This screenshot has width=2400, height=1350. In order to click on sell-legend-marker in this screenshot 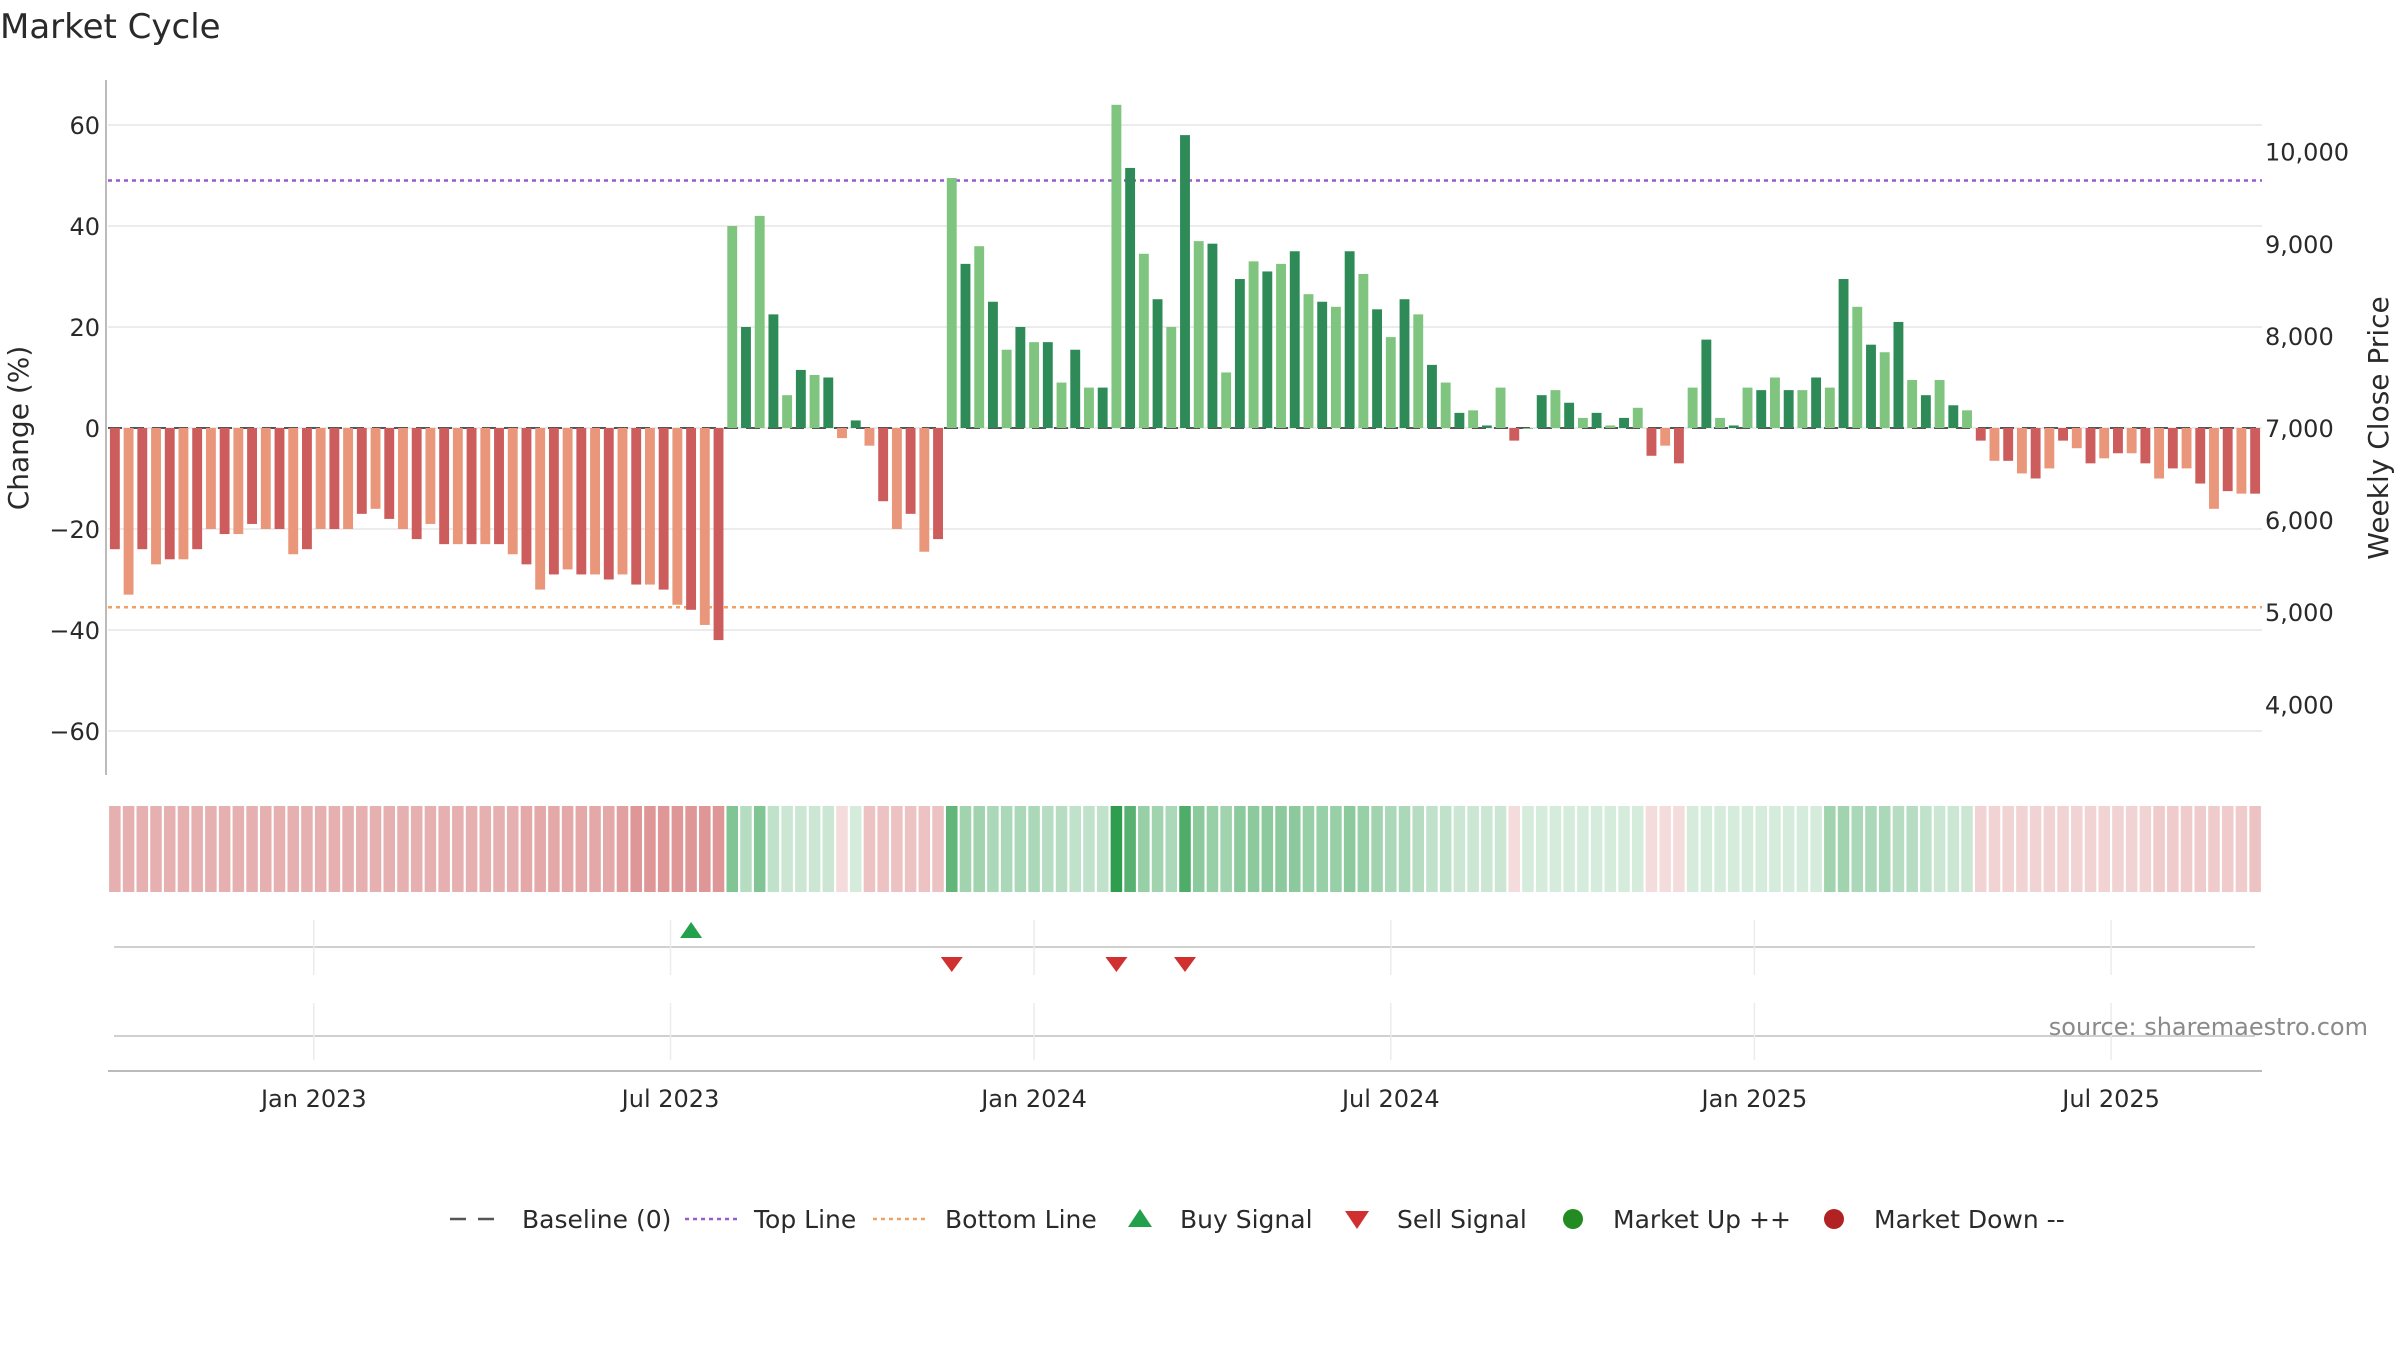, I will do `click(1357, 1220)`.